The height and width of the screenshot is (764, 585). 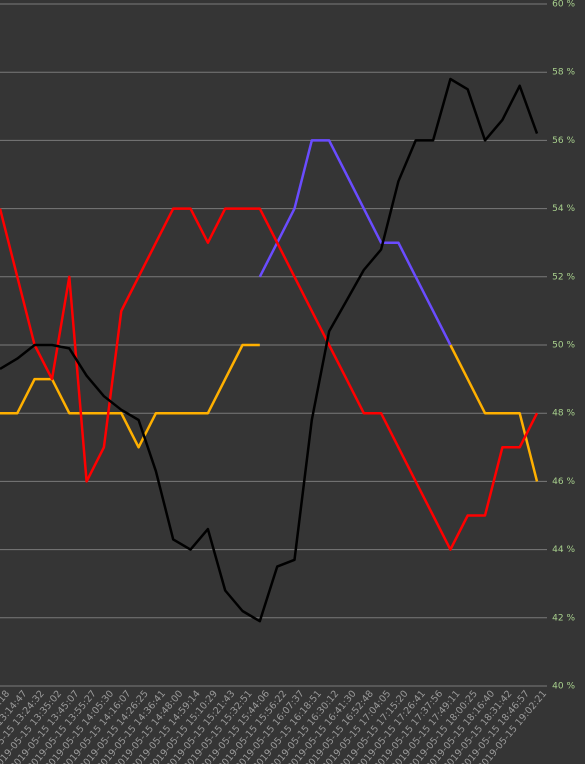 I want to click on y-tick-label: 48 %, so click(x=563, y=414).